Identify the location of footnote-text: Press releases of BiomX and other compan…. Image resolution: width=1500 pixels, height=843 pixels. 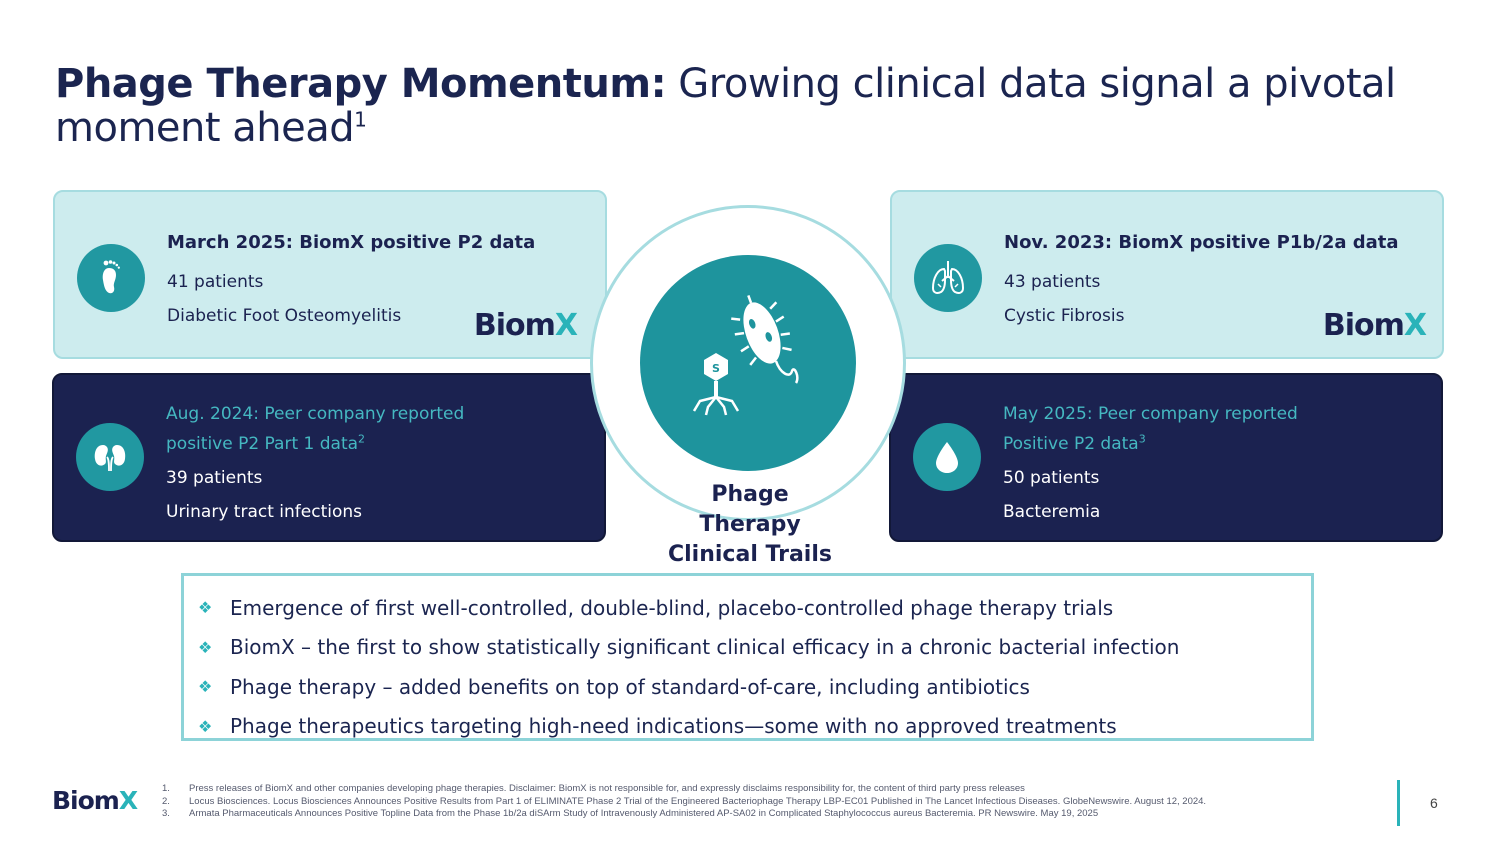
(607, 788).